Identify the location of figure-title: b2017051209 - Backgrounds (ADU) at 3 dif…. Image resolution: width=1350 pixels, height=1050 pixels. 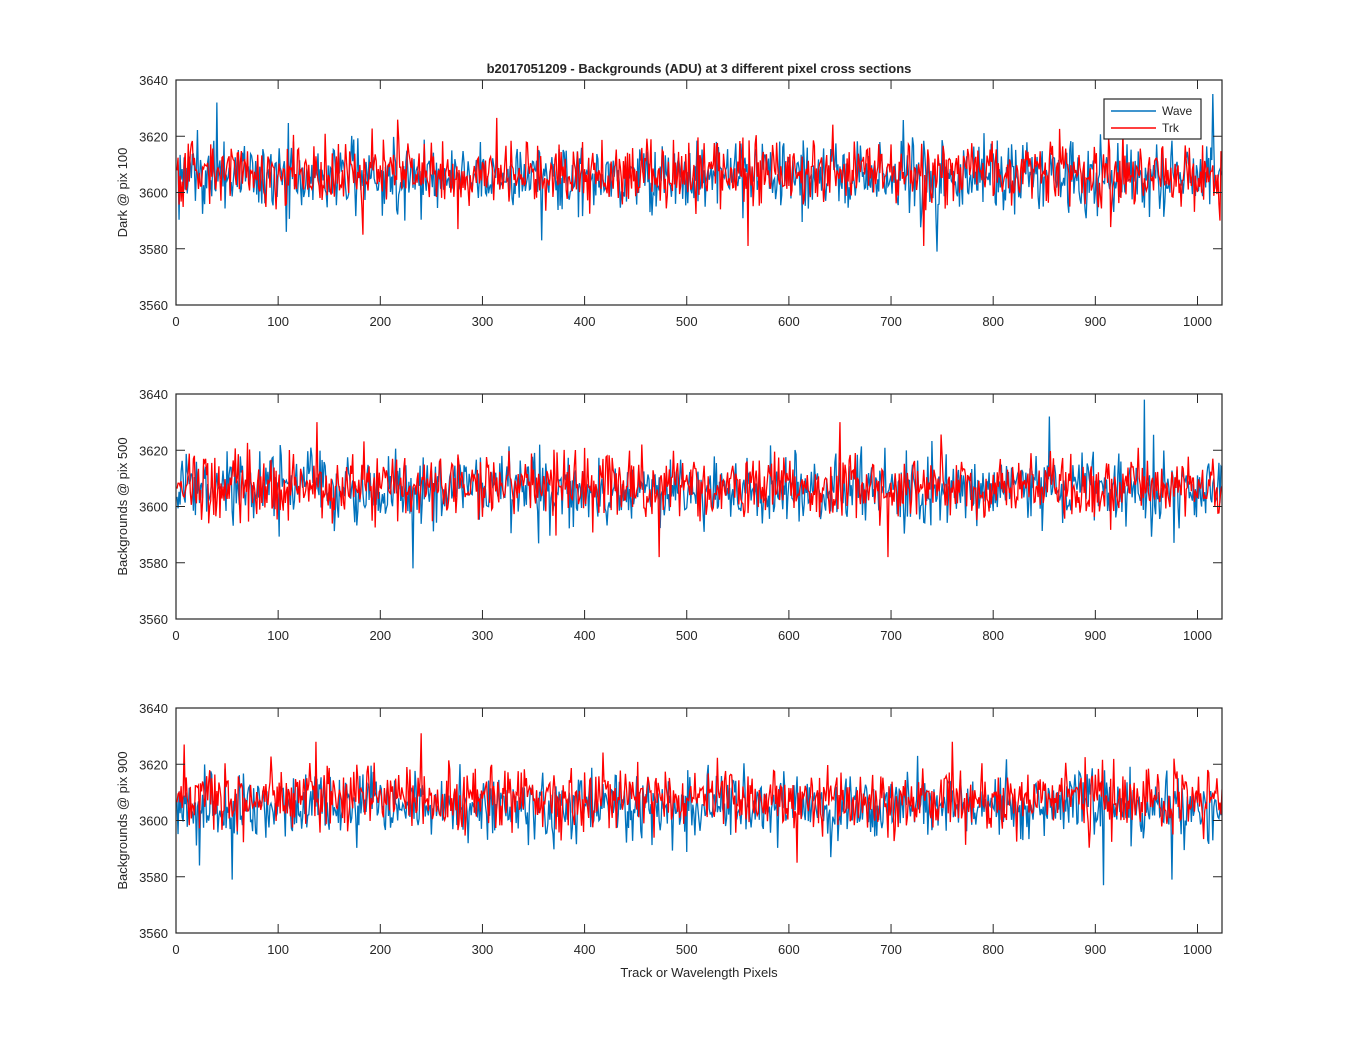
(699, 68).